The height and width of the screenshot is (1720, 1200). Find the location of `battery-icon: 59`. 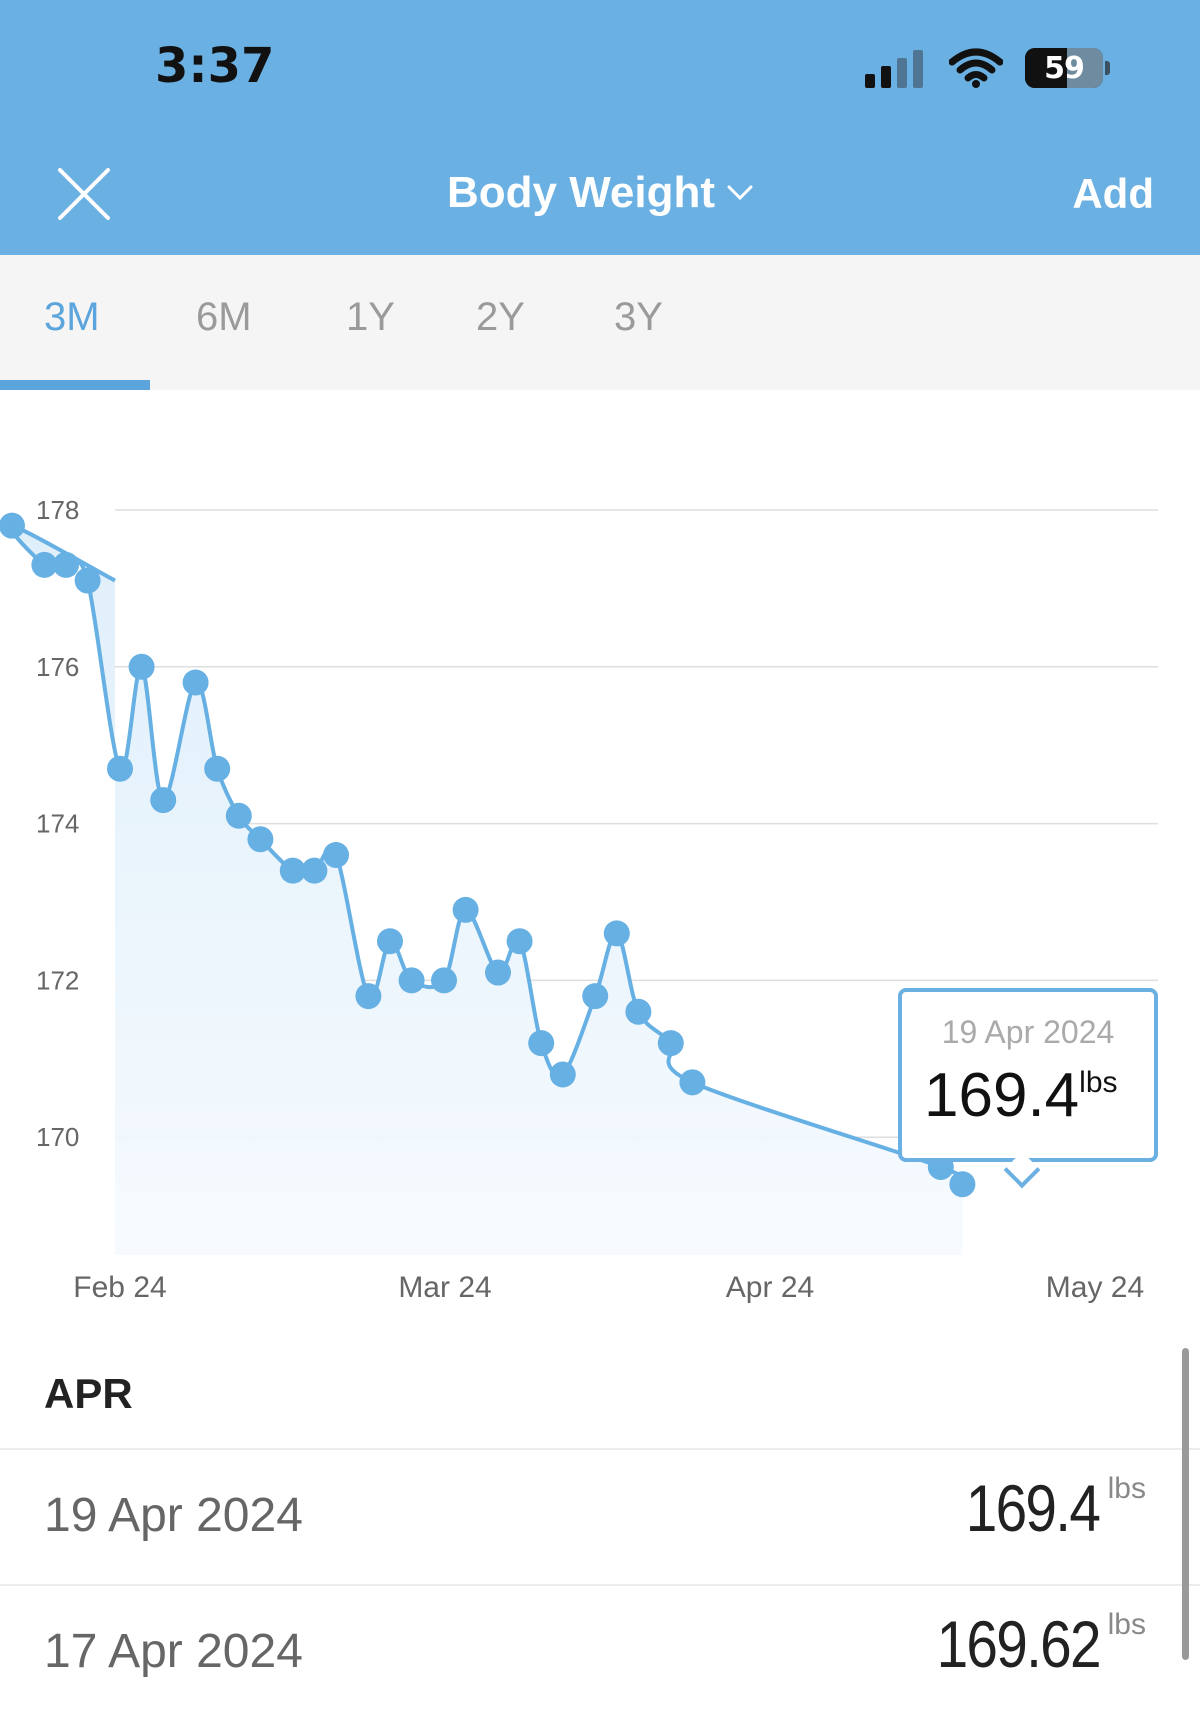

battery-icon: 59 is located at coordinates (1064, 68).